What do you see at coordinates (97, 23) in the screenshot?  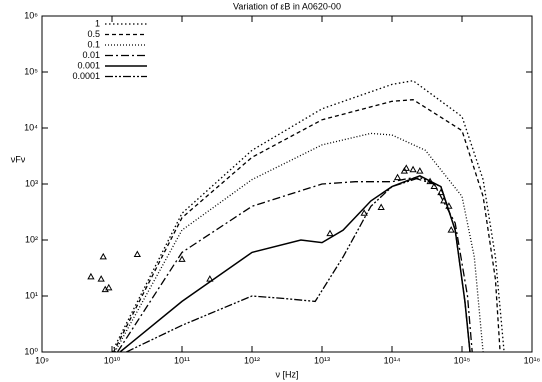 I see `legend-label: 1` at bounding box center [97, 23].